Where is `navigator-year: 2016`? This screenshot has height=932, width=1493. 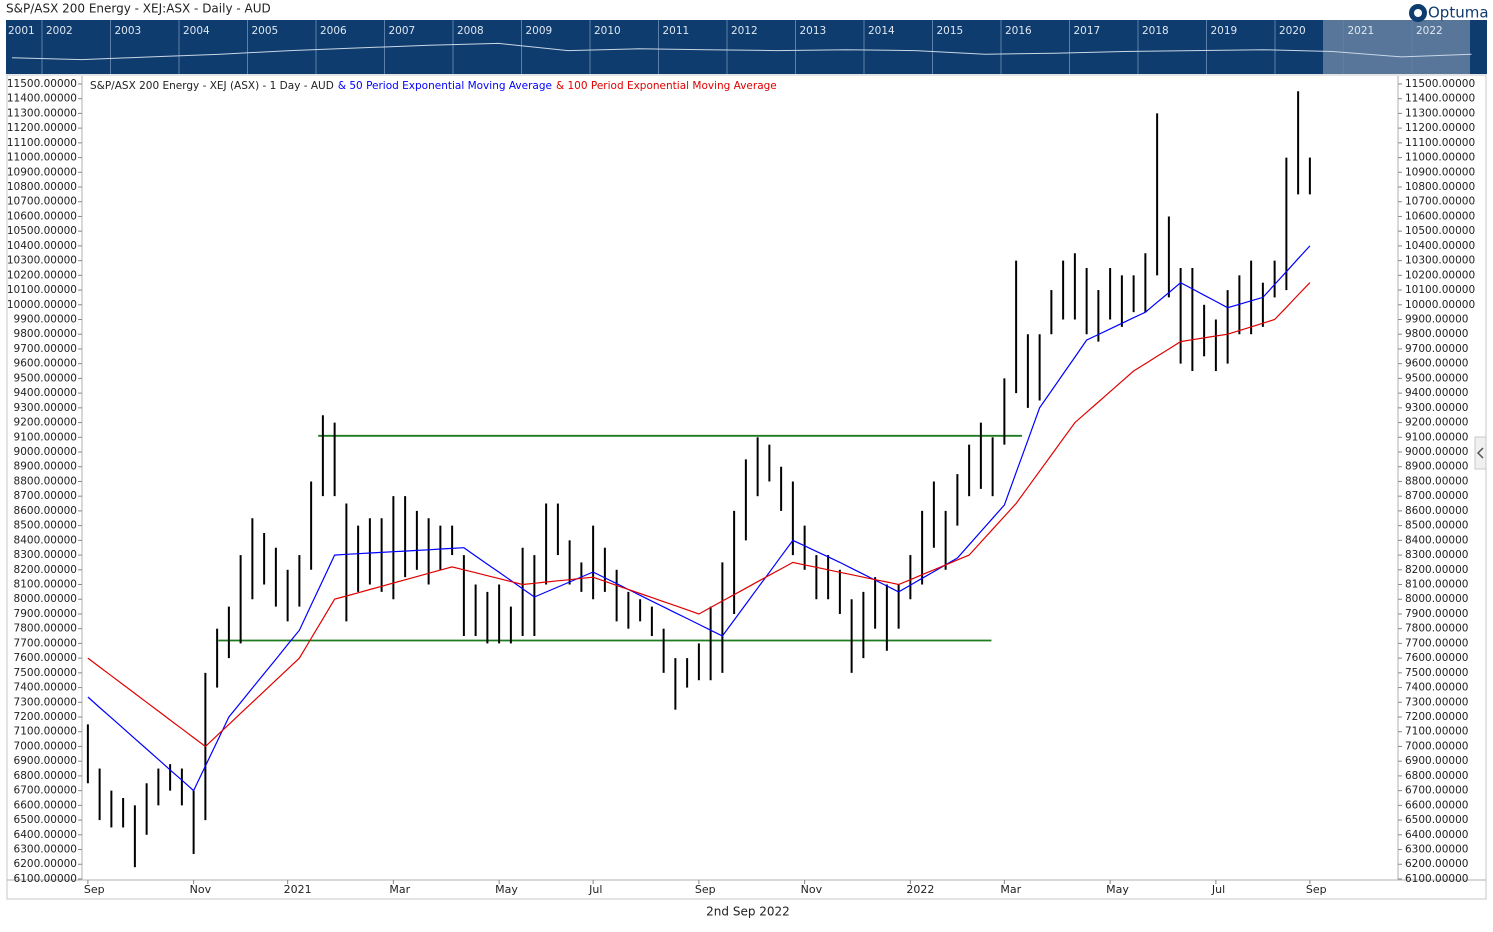
navigator-year: 2016 is located at coordinates (1018, 31).